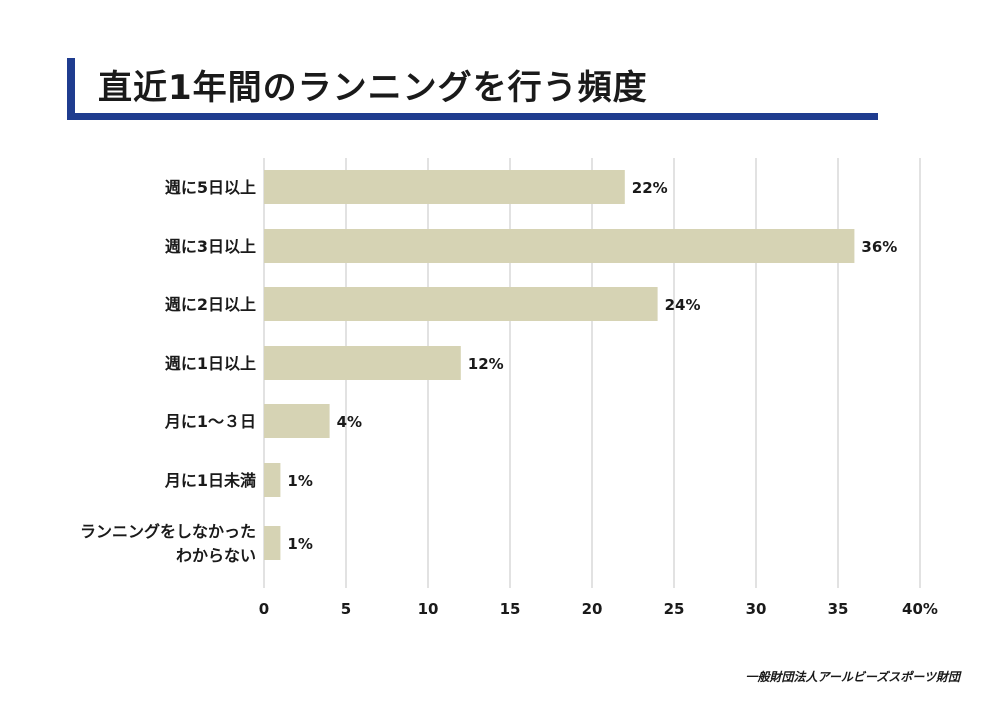 This screenshot has height=712, width=1000. I want to click on x-tick-label: 35, so click(838, 609).